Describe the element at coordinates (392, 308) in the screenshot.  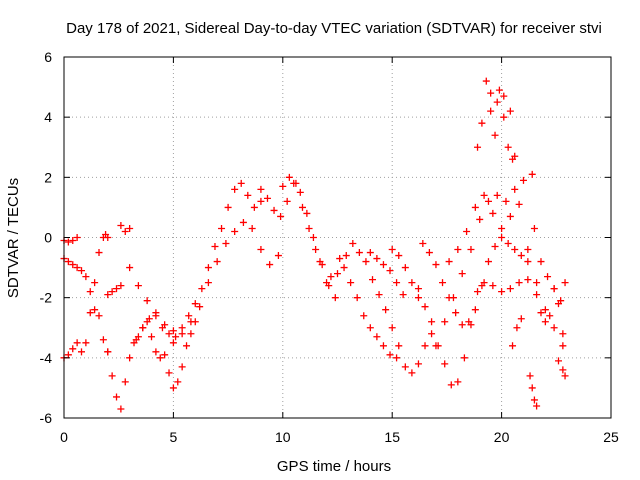
I see `series-arc17` at that location.